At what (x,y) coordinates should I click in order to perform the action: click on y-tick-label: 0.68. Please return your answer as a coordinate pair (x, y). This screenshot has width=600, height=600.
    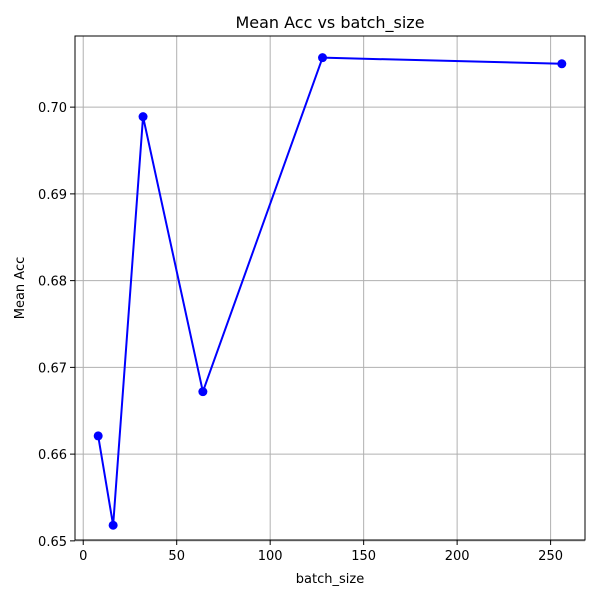
    Looking at the image, I should click on (52, 282).